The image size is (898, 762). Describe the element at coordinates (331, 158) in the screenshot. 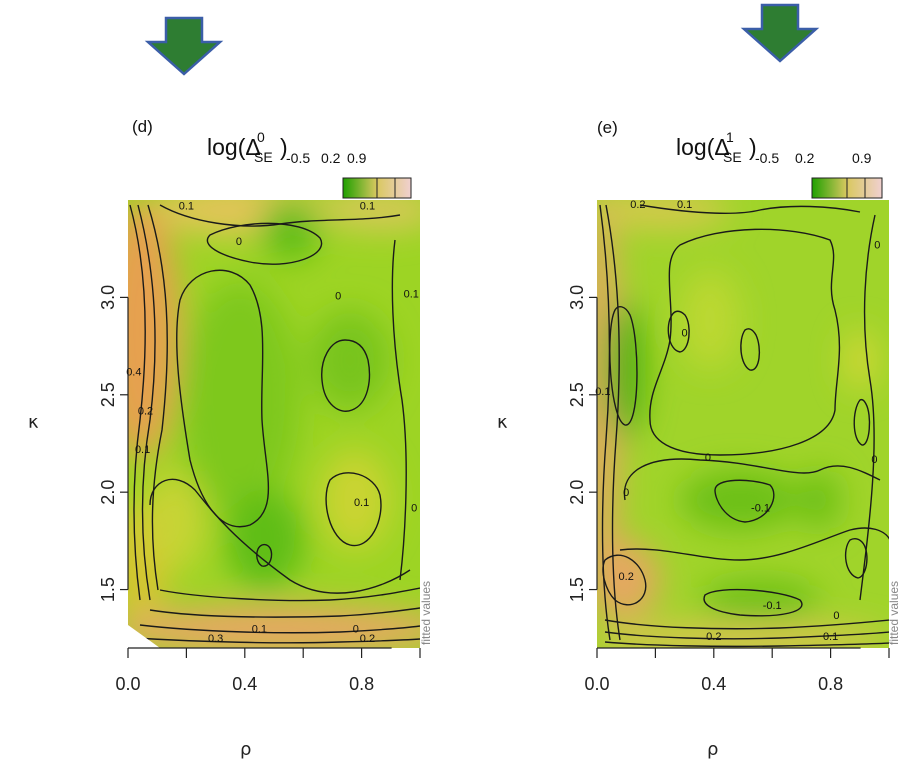

I see `legend-tick-d-1: 0.2` at that location.